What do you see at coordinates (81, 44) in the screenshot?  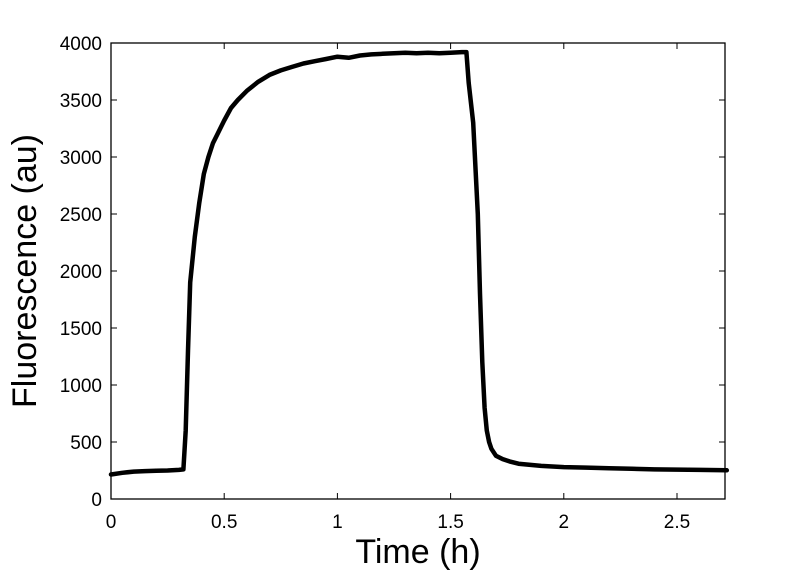 I see `y-tick-label: 4000` at bounding box center [81, 44].